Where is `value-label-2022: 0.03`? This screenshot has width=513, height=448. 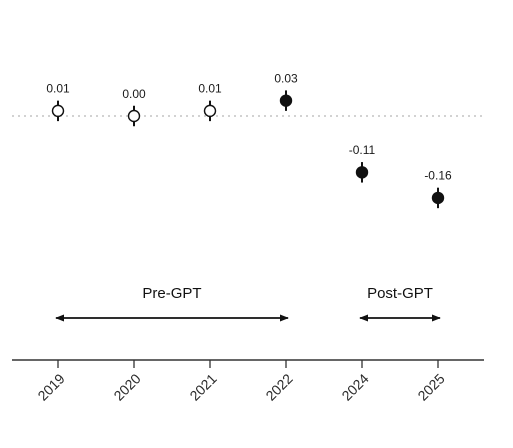
value-label-2022: 0.03 is located at coordinates (286, 78).